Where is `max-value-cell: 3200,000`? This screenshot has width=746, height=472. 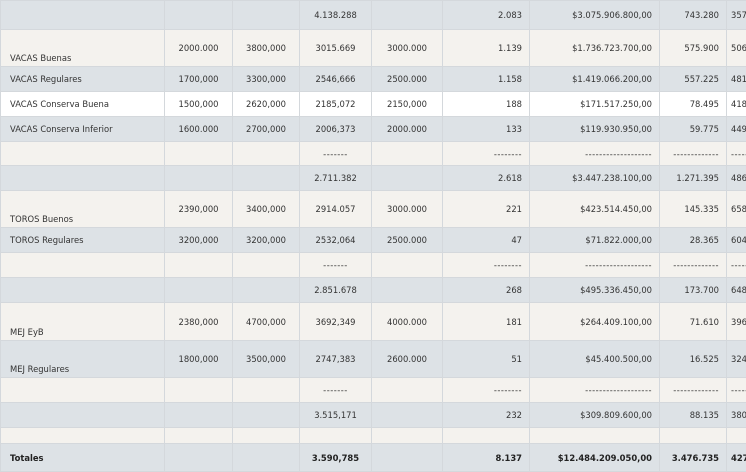 max-value-cell: 3200,000 is located at coordinates (266, 240).